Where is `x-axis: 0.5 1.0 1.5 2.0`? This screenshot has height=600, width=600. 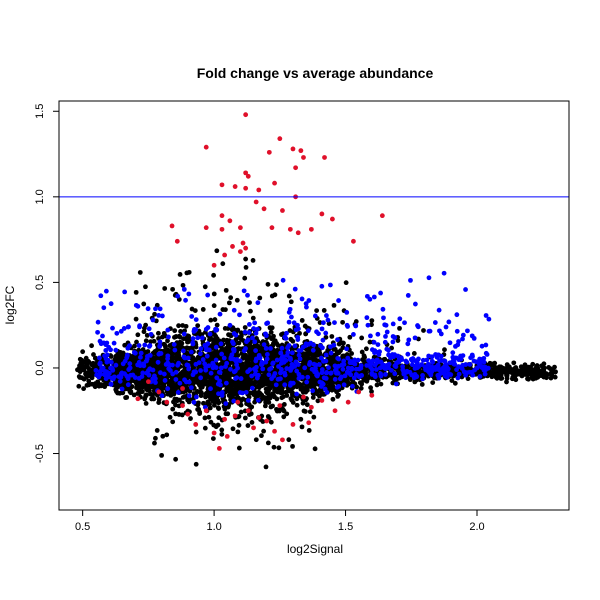 x-axis: 0.5 1.0 1.5 2.0 is located at coordinates (280, 521).